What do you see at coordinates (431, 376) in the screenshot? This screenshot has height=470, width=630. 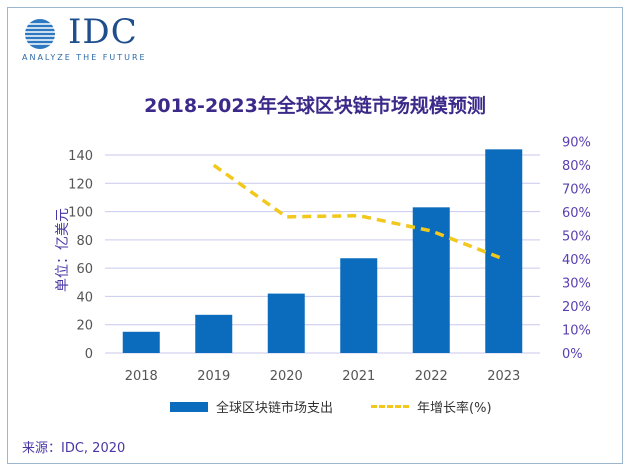 I see `x-tick-label: 2022` at bounding box center [431, 376].